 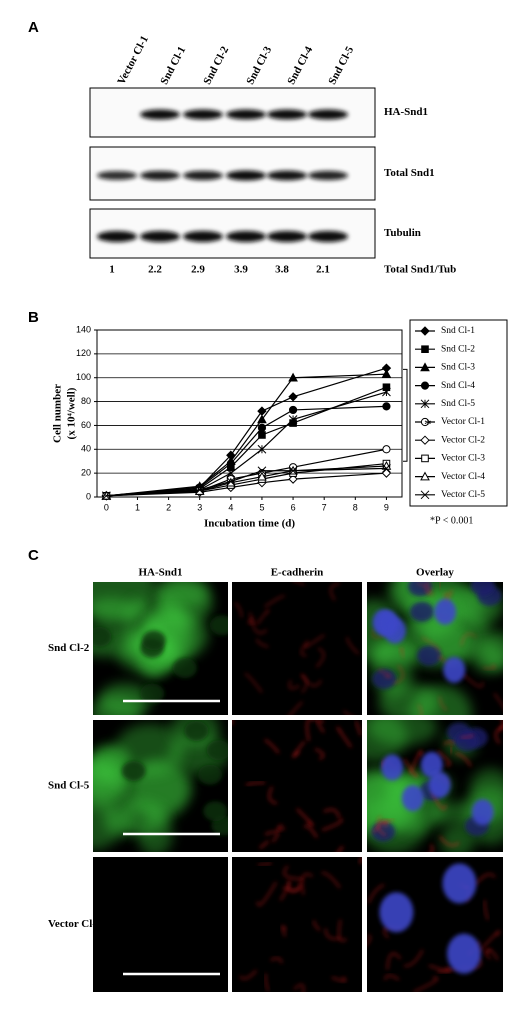 I want to click on column-header: E-cadherin, so click(x=297, y=573).